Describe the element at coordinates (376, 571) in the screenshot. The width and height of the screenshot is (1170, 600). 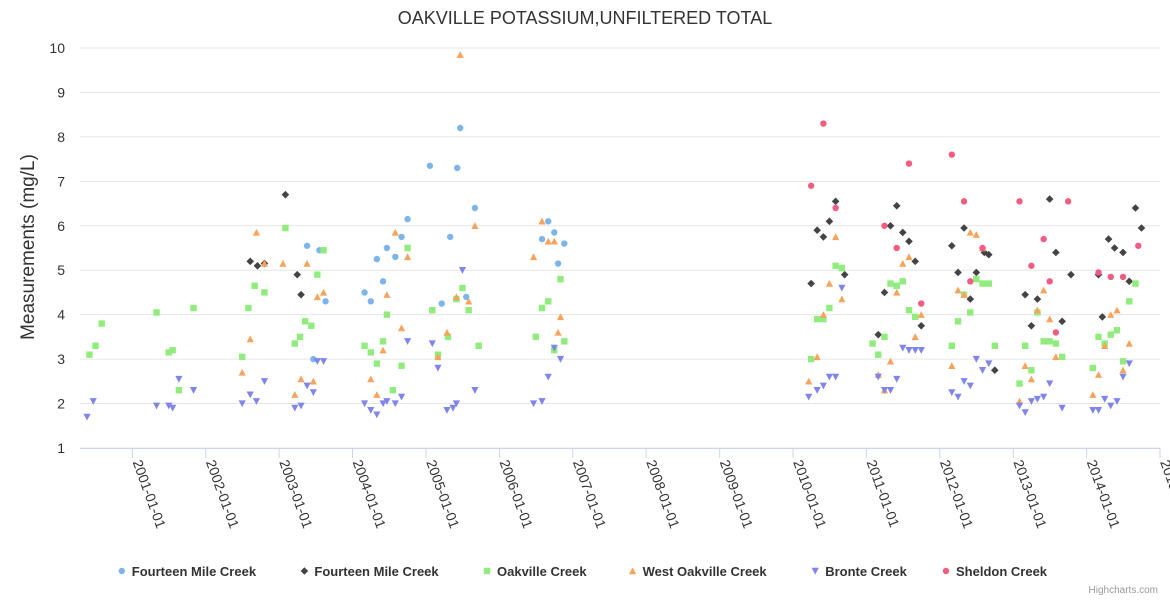
I see `legend-label: Fourteen Mile Creek` at that location.